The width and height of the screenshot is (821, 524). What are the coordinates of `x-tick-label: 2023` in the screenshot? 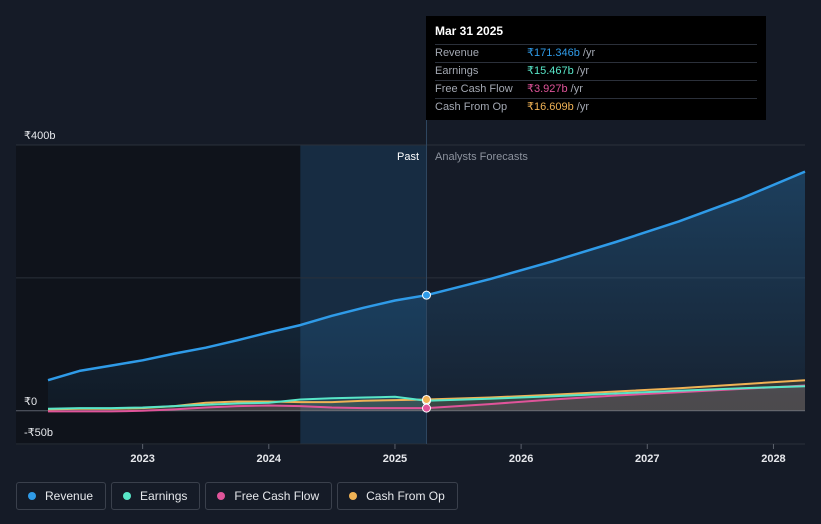 It's located at (142, 459).